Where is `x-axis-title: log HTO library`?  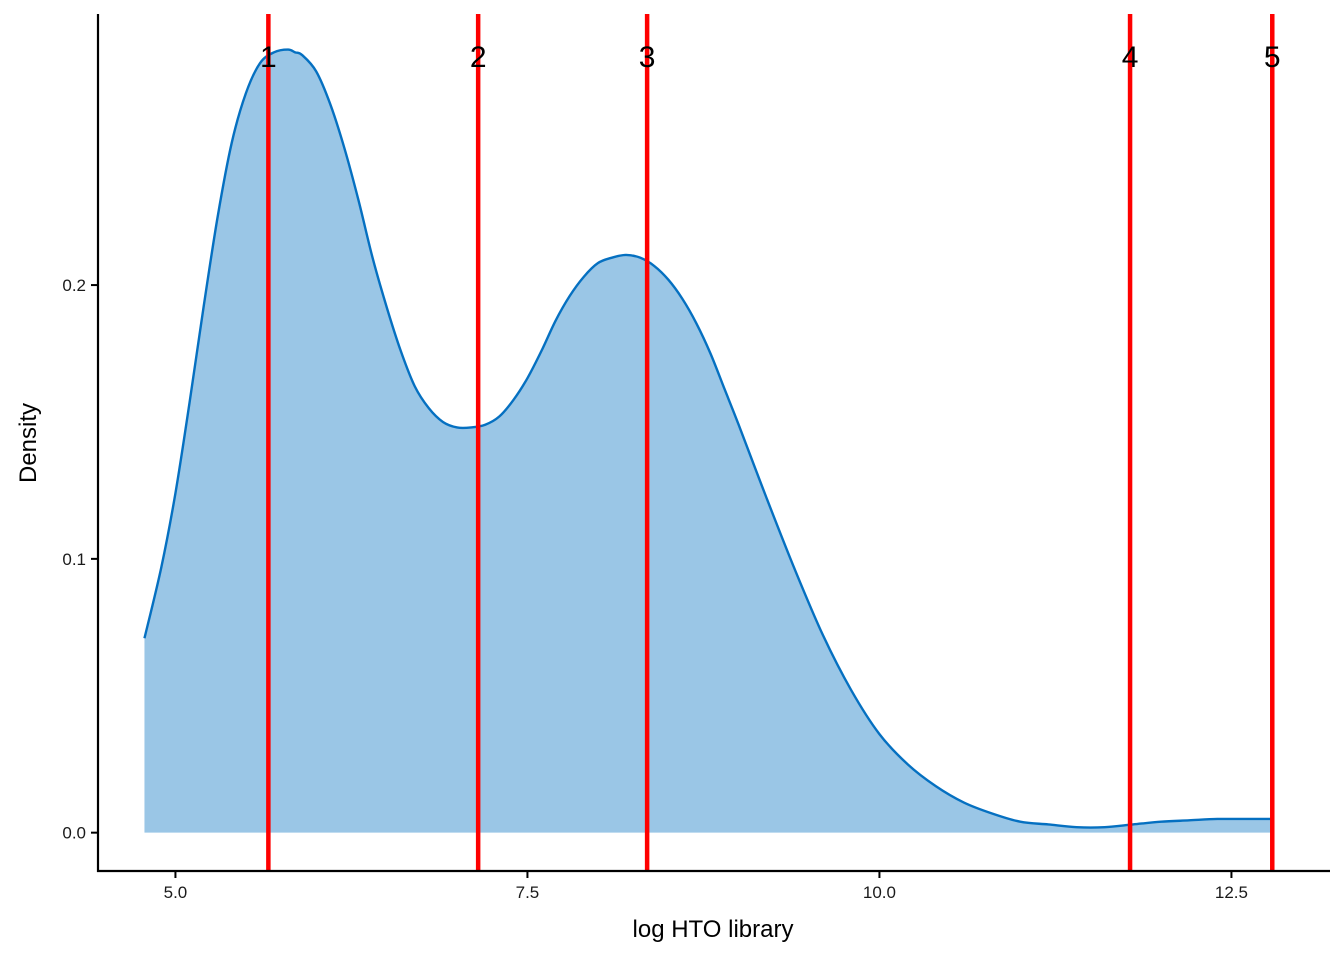 x-axis-title: log HTO library is located at coordinates (713, 929).